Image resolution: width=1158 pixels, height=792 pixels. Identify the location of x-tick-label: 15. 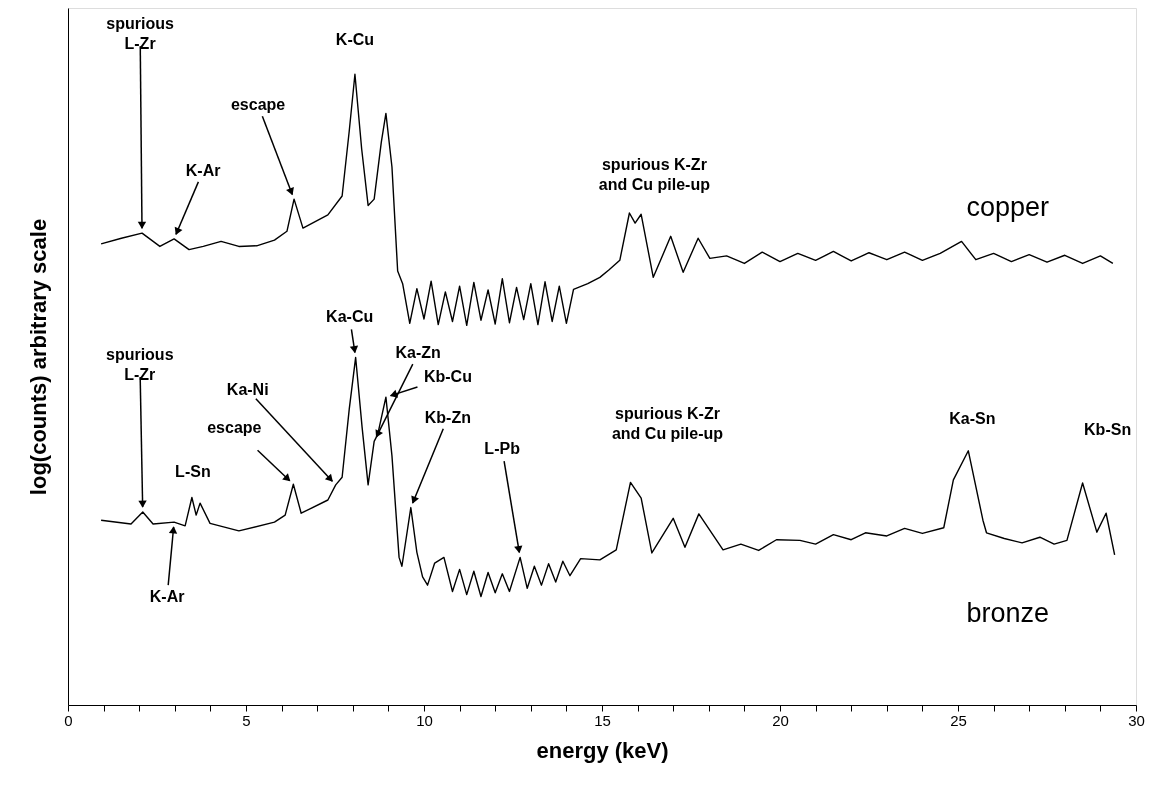
(602, 720).